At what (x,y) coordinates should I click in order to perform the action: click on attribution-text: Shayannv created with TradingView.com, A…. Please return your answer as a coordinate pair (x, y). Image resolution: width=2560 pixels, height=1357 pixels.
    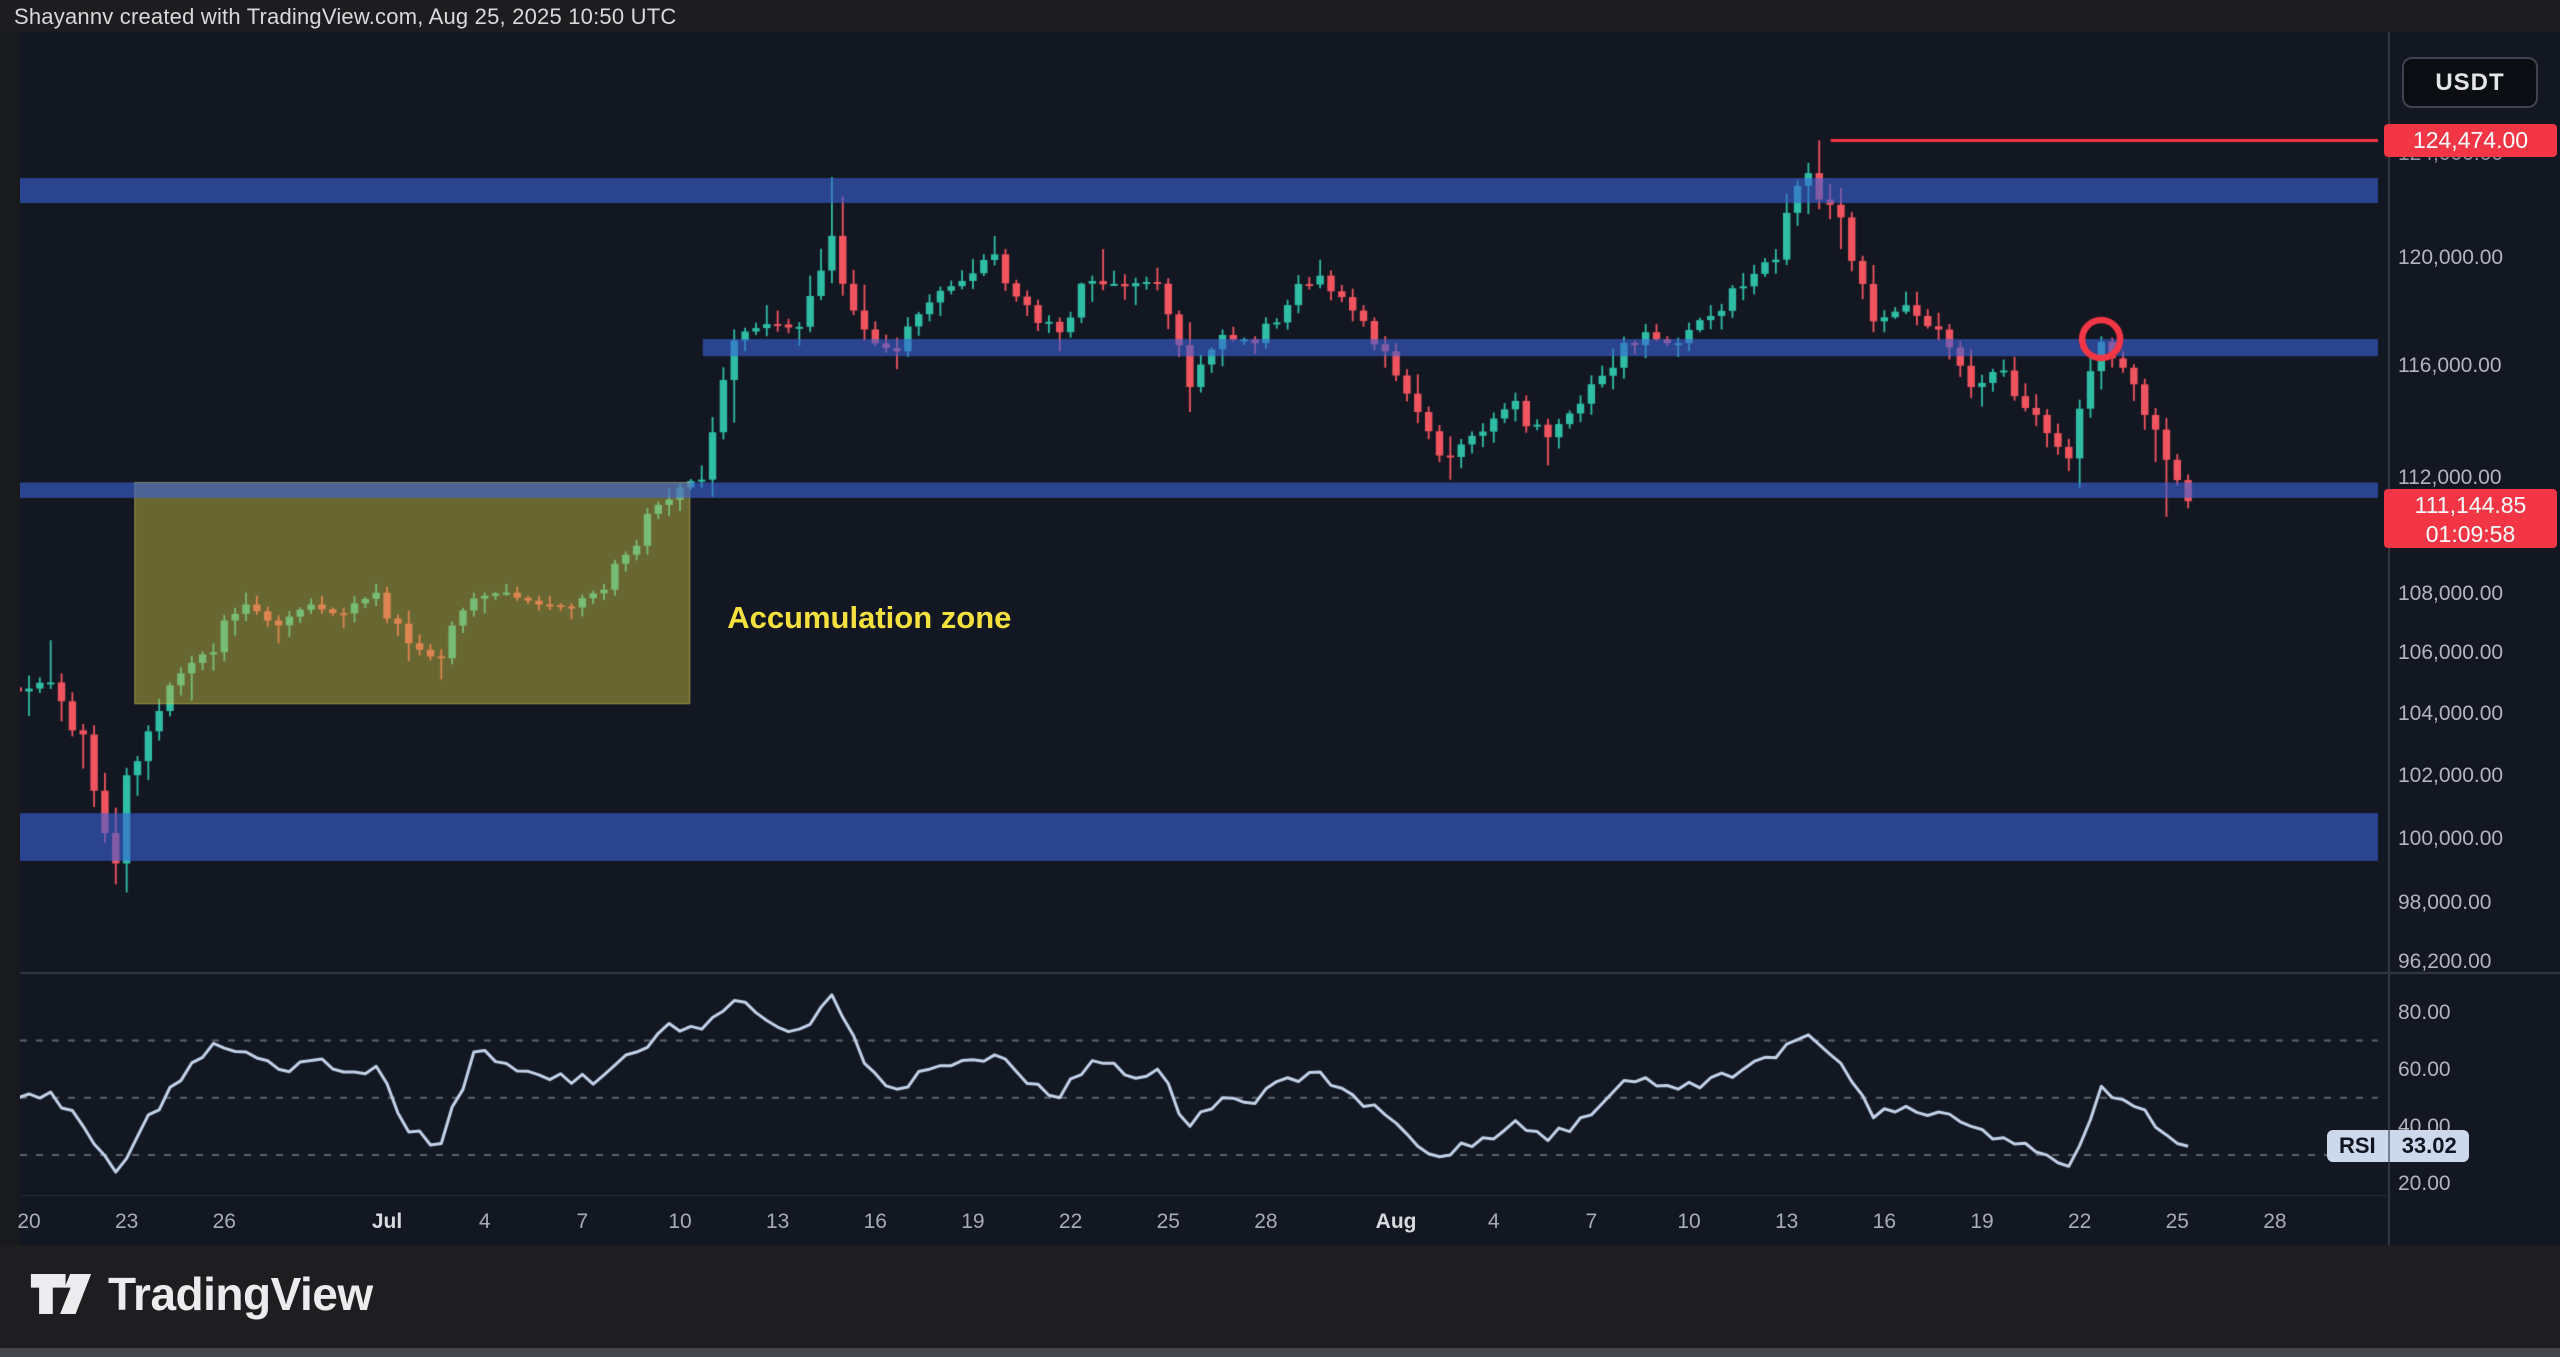
    Looking at the image, I should click on (345, 16).